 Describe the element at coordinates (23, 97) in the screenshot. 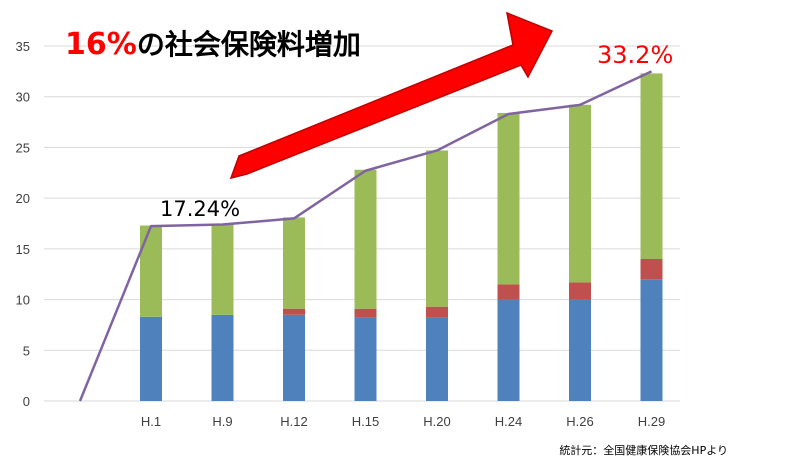

I see `y-tick-label: 30` at that location.